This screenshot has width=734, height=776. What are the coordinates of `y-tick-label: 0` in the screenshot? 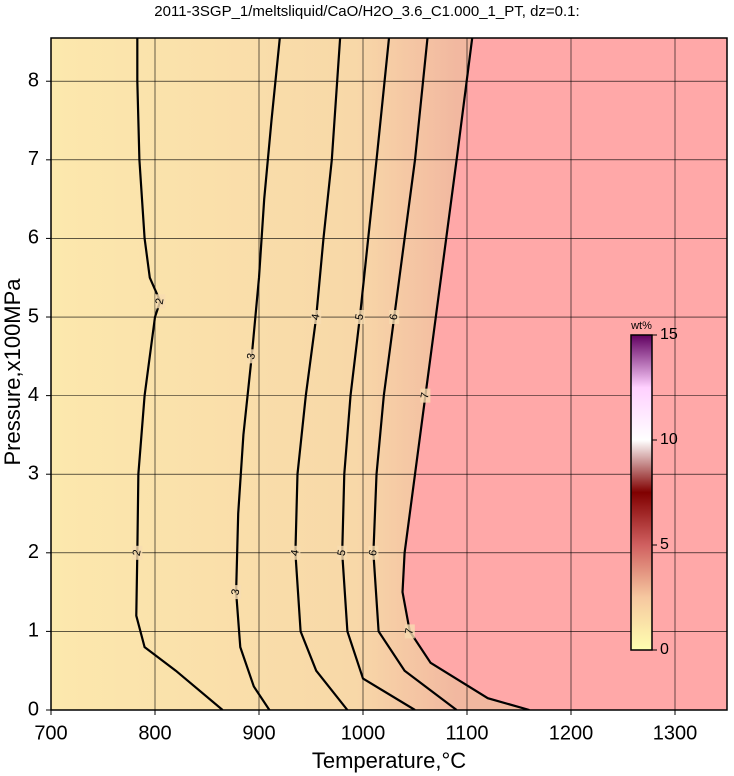 It's located at (33, 709).